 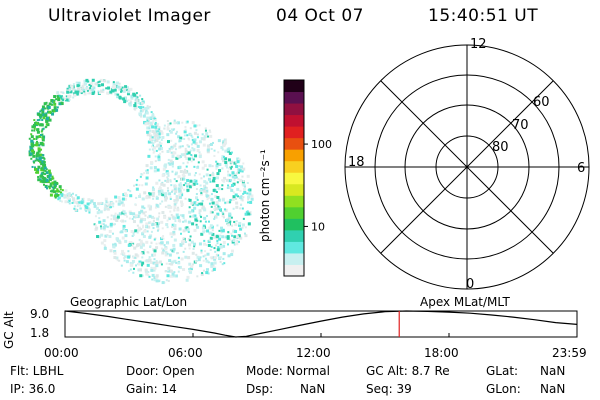 What do you see at coordinates (313, 353) in the screenshot?
I see `x-tick-2: 12:00` at bounding box center [313, 353].